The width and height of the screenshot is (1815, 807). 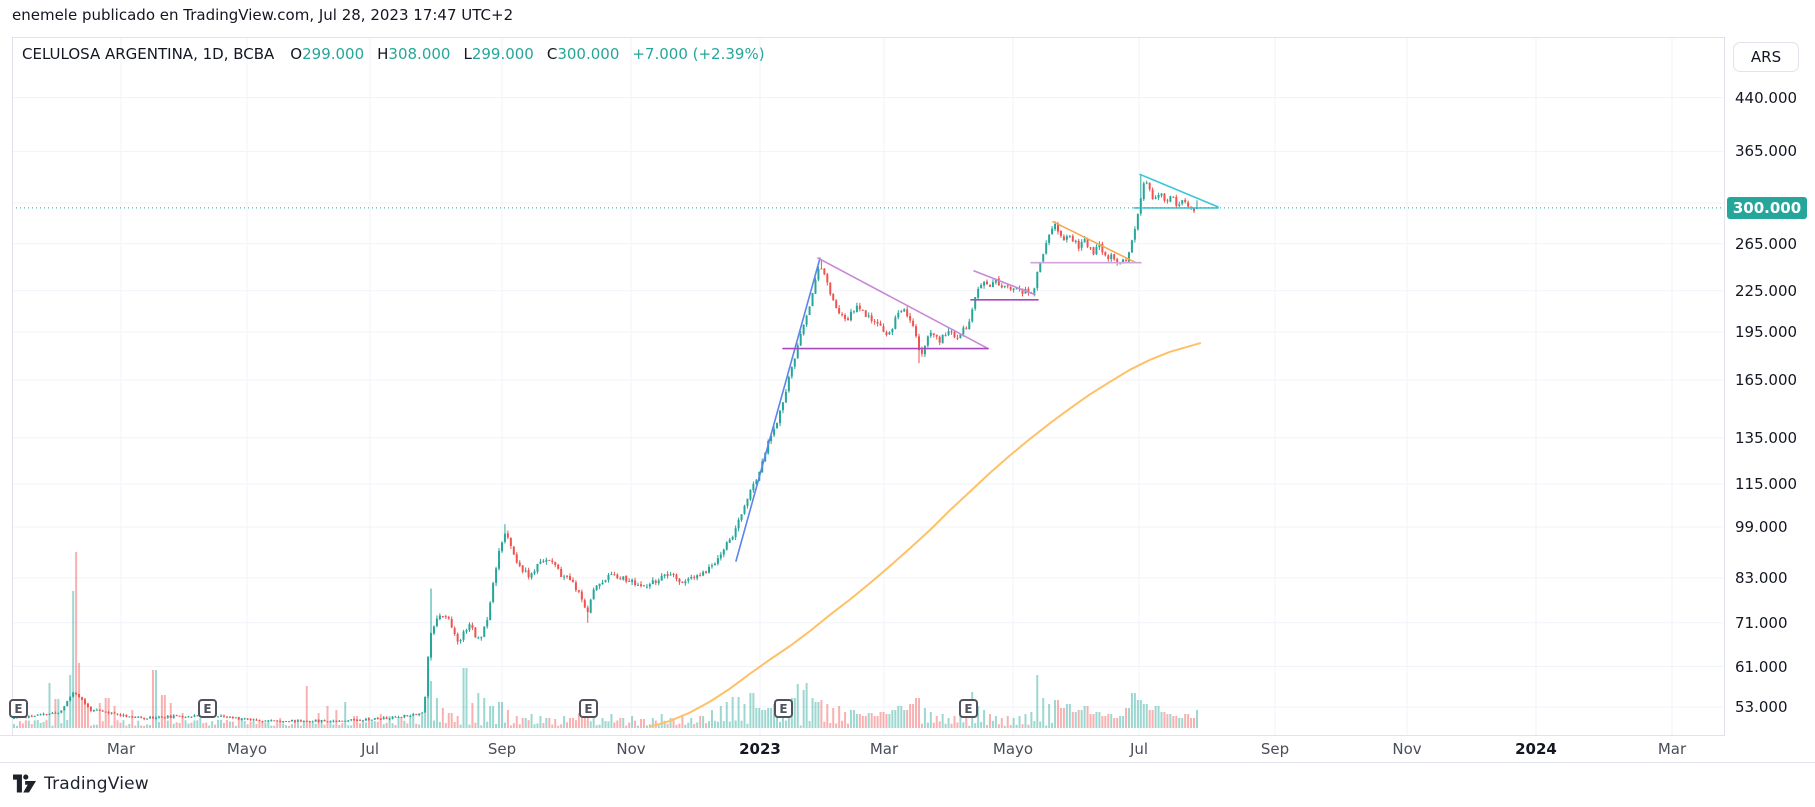 I want to click on tradingview-logo-text: TradingView, so click(x=96, y=783).